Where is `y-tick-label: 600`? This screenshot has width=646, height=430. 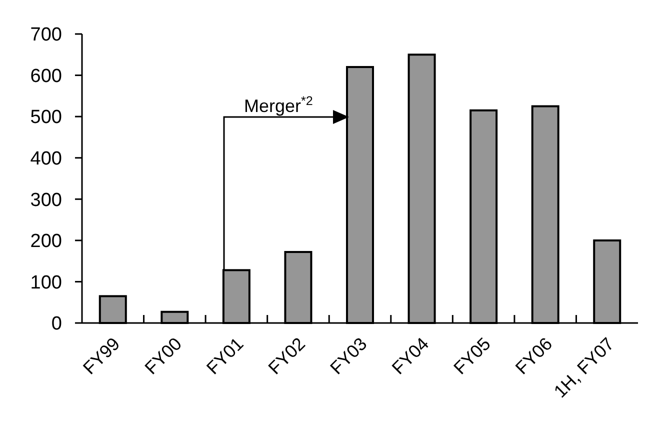 y-tick-label: 600 is located at coordinates (46, 76).